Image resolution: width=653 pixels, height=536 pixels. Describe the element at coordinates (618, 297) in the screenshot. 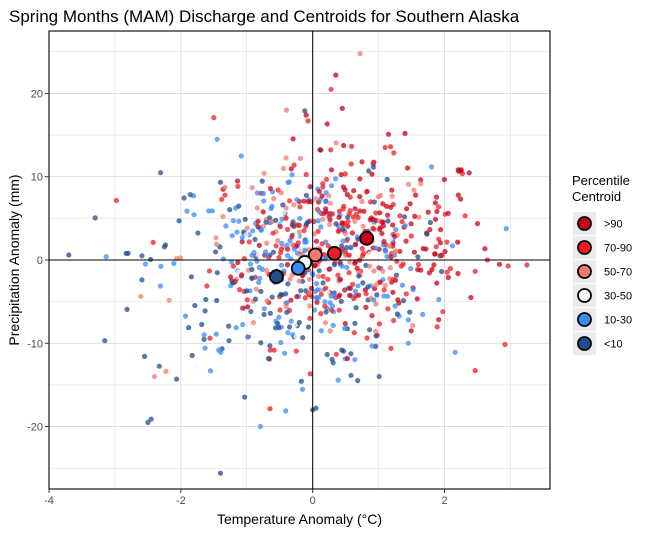

I see `legend-label: 30-50` at that location.